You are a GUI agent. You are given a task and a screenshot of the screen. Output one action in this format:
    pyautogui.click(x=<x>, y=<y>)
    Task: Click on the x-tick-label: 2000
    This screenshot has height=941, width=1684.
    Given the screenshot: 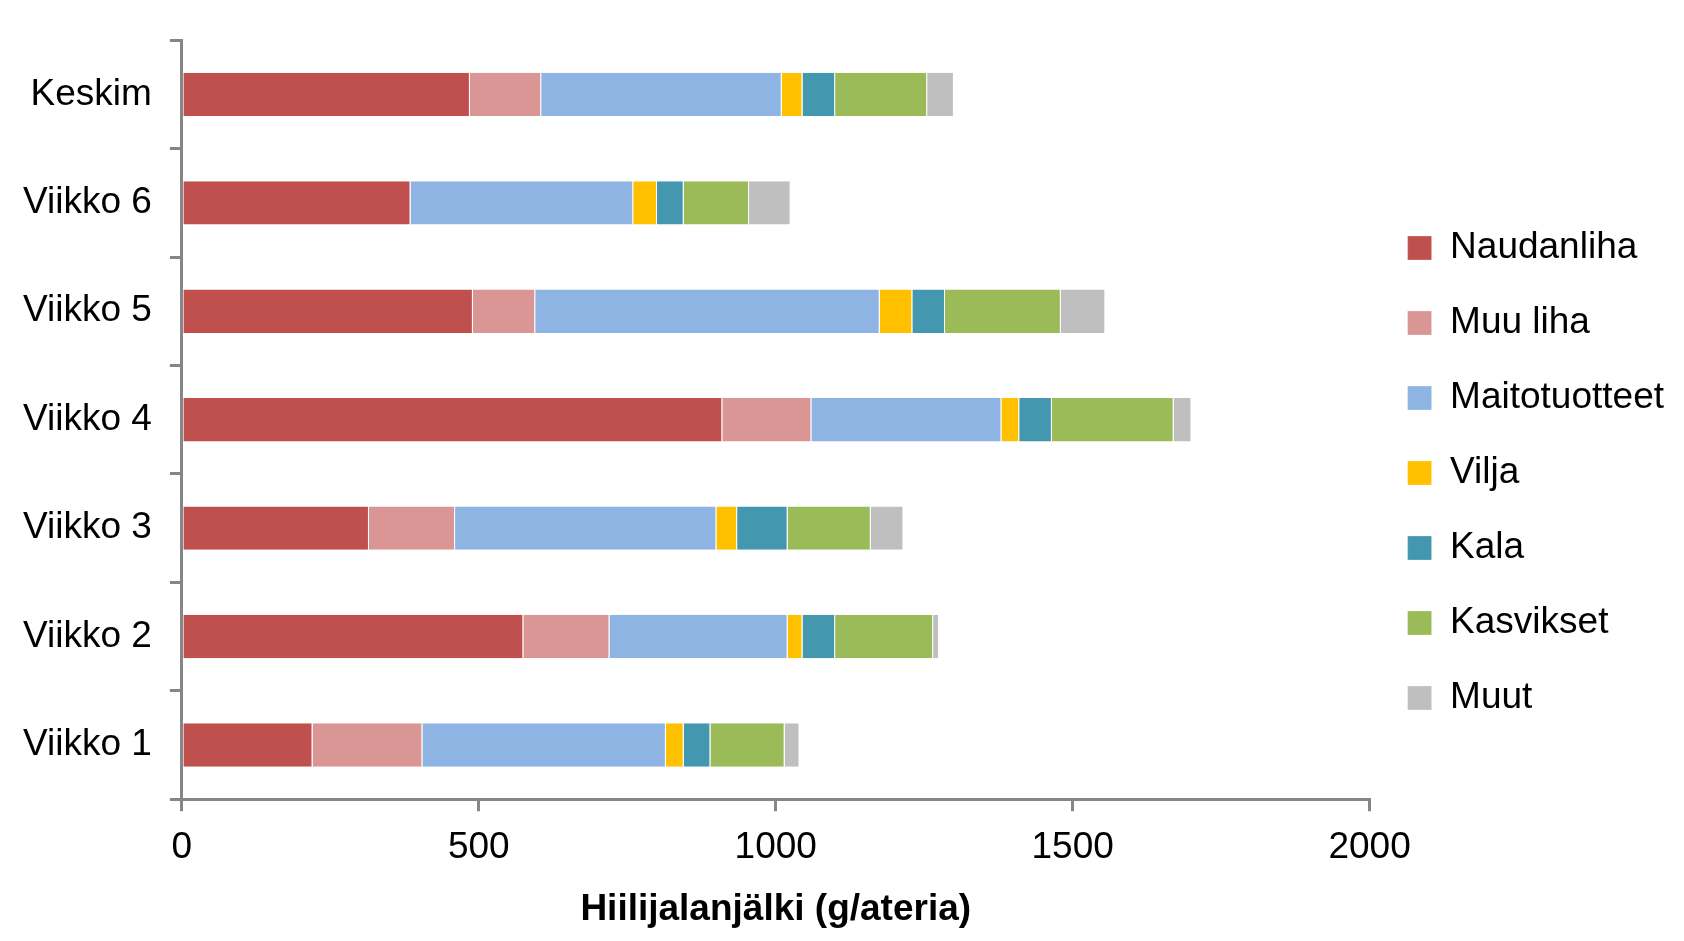 What is the action you would take?
    pyautogui.click(x=1369, y=845)
    